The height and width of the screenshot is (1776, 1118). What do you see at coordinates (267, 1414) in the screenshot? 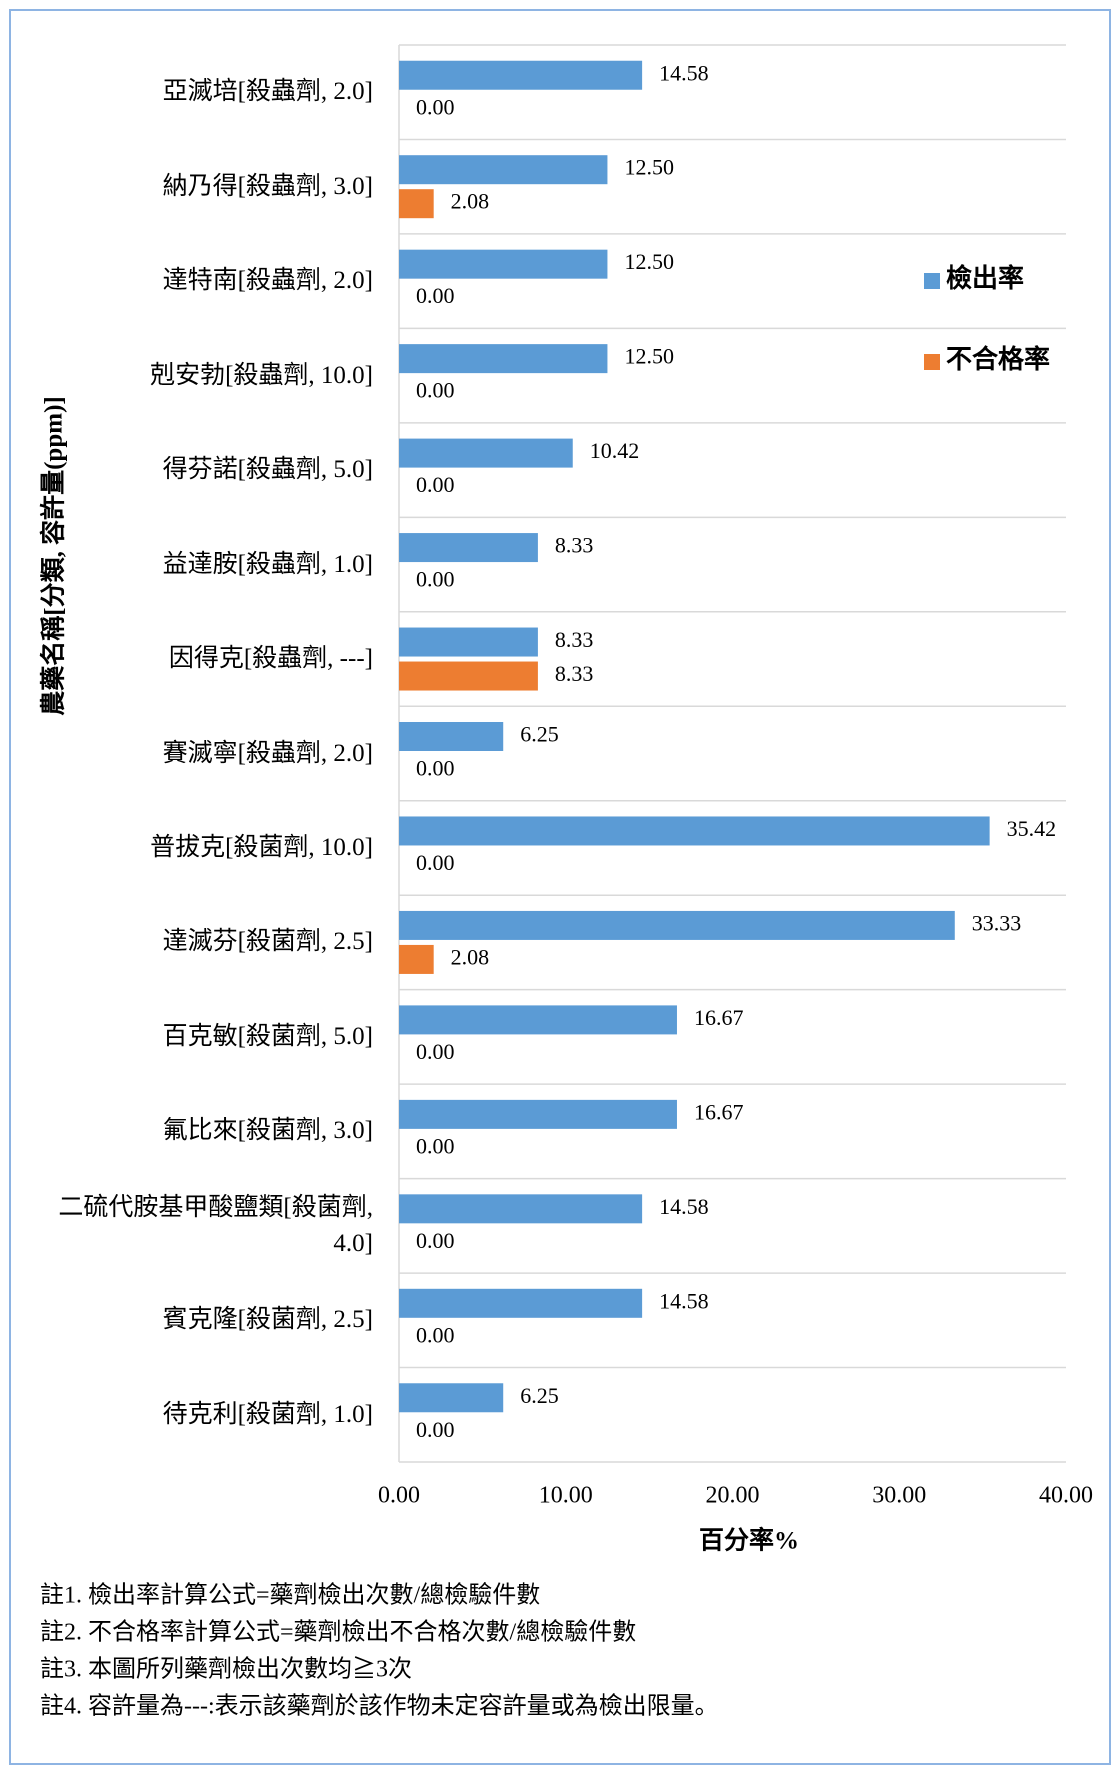
I see `category-label: 待克利[殺菌劑, 1.0]` at bounding box center [267, 1414].